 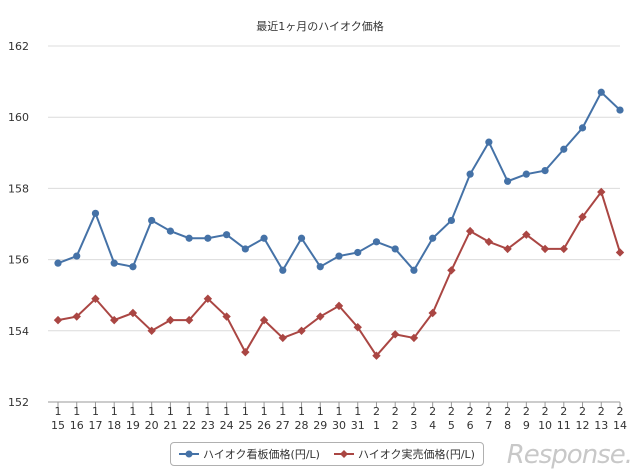 I want to click on x-tick-label-day: 24, so click(x=227, y=425).